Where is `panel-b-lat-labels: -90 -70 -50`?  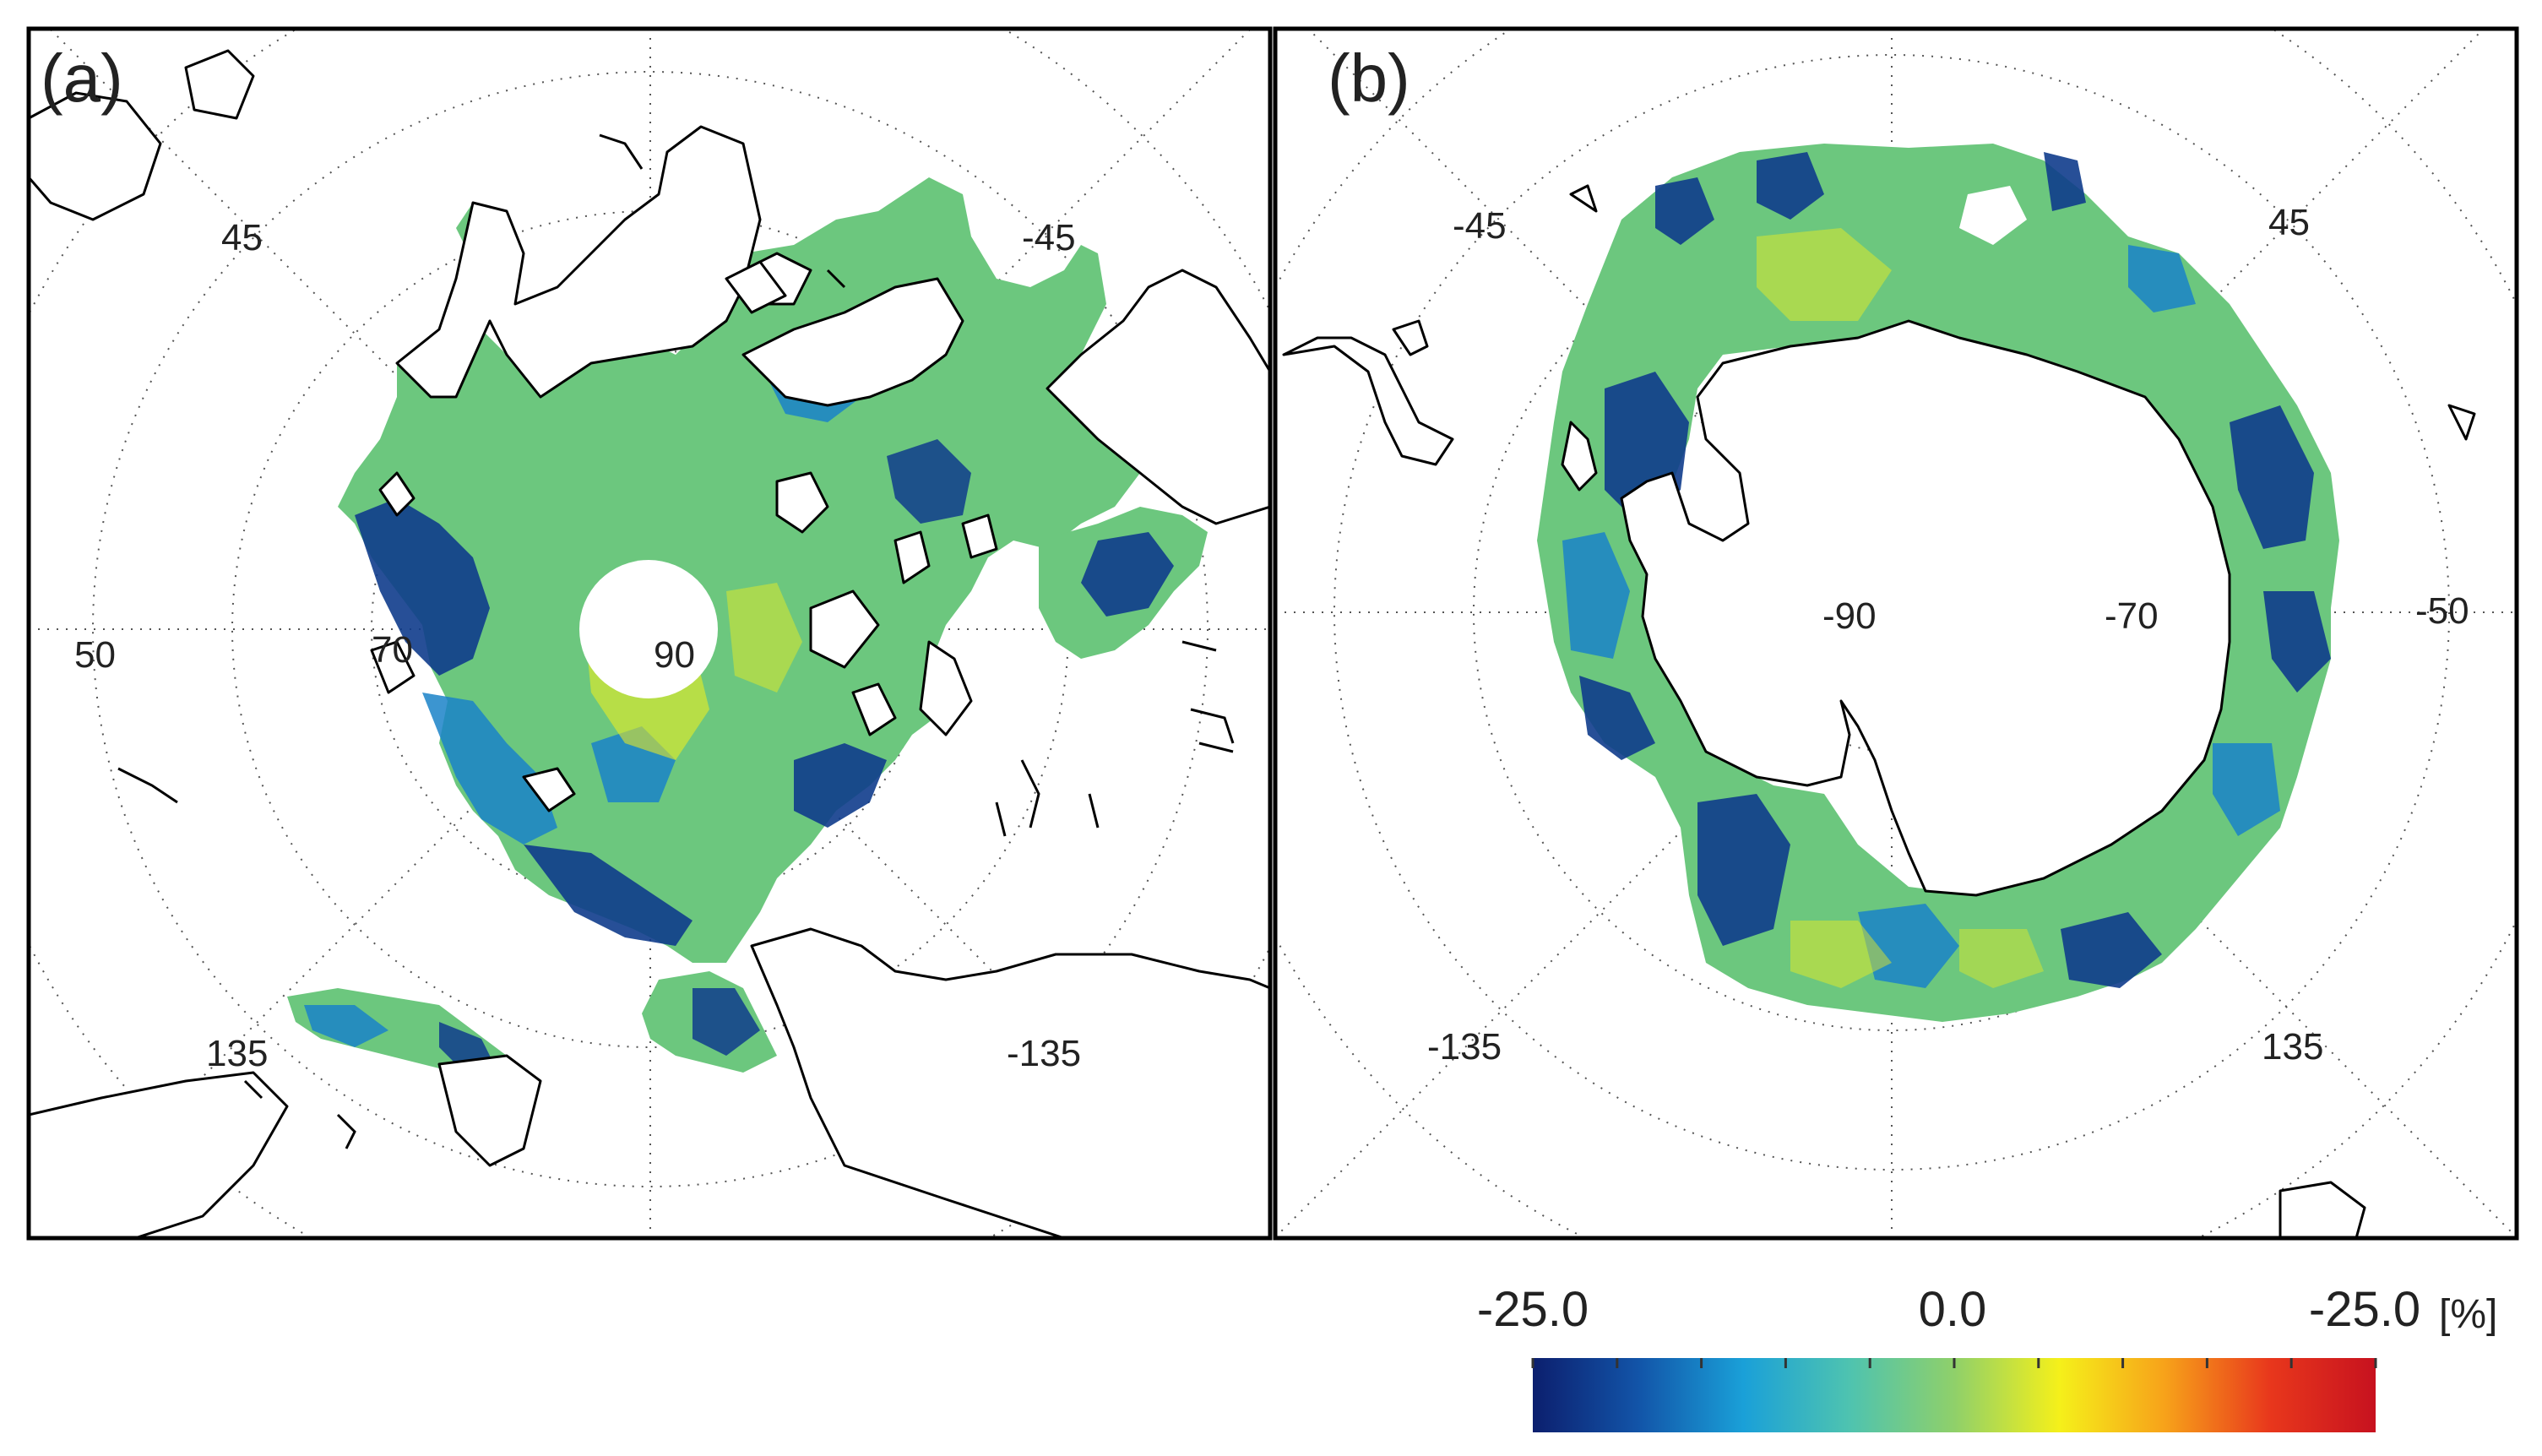
panel-b-lat-labels: -90 -70 -50 is located at coordinates (2145, 613).